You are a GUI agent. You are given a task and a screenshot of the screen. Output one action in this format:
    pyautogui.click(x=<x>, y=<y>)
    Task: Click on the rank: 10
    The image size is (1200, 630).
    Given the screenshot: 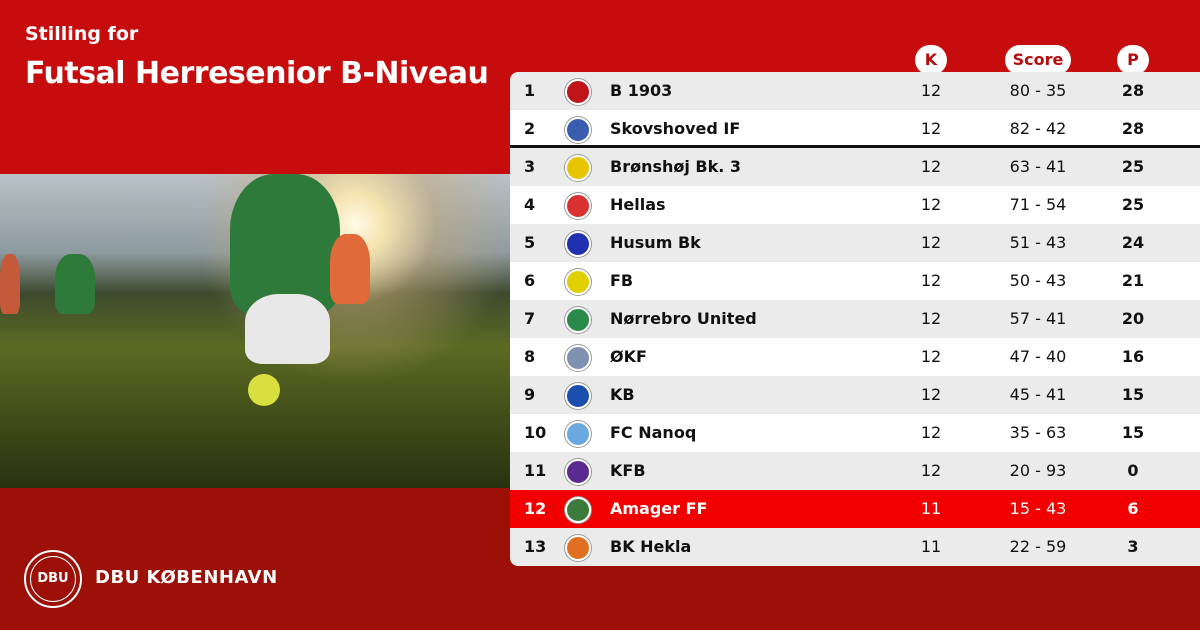 What is the action you would take?
    pyautogui.click(x=535, y=432)
    